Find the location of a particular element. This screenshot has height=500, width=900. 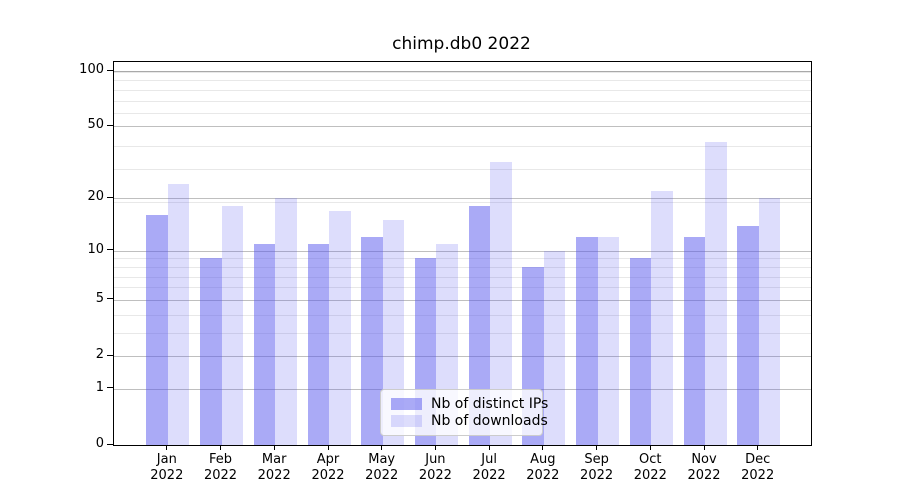

month-label: Mar is located at coordinates (274, 459).